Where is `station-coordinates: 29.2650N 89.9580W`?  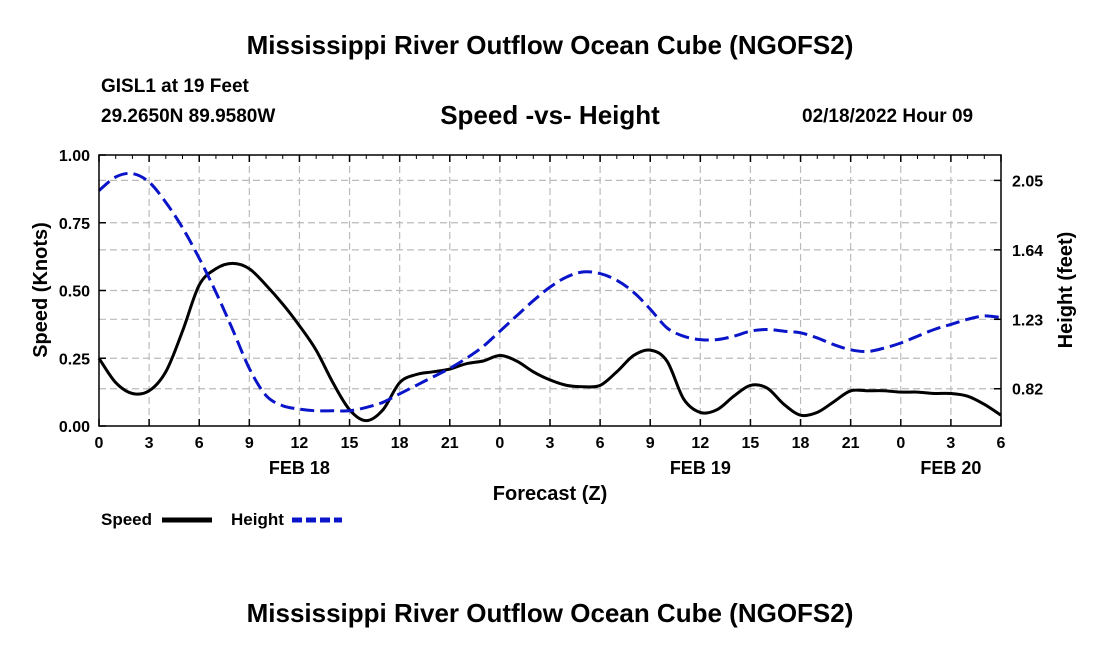 station-coordinates: 29.2650N 89.9580W is located at coordinates (188, 116).